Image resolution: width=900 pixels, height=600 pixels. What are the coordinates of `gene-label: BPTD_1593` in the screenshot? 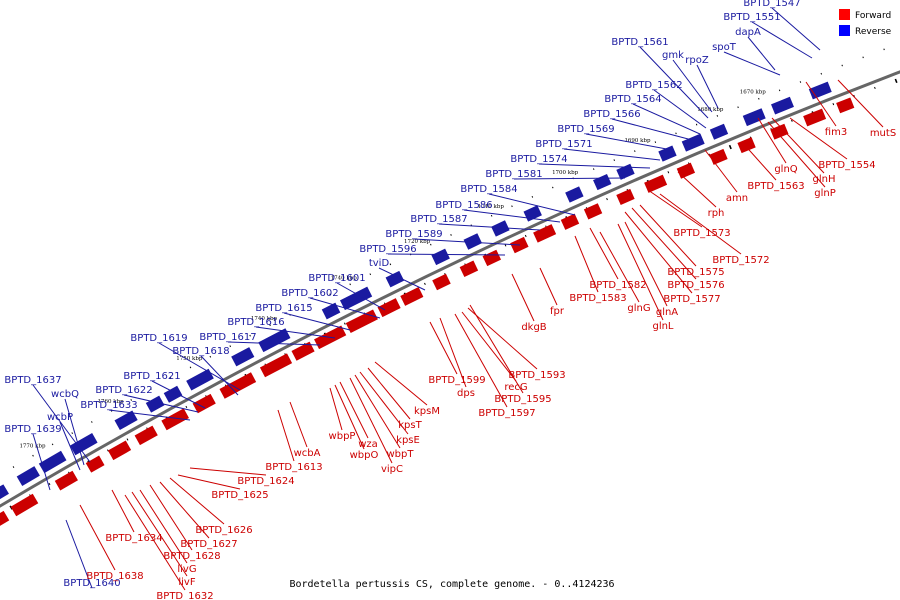 It's located at (536, 375).